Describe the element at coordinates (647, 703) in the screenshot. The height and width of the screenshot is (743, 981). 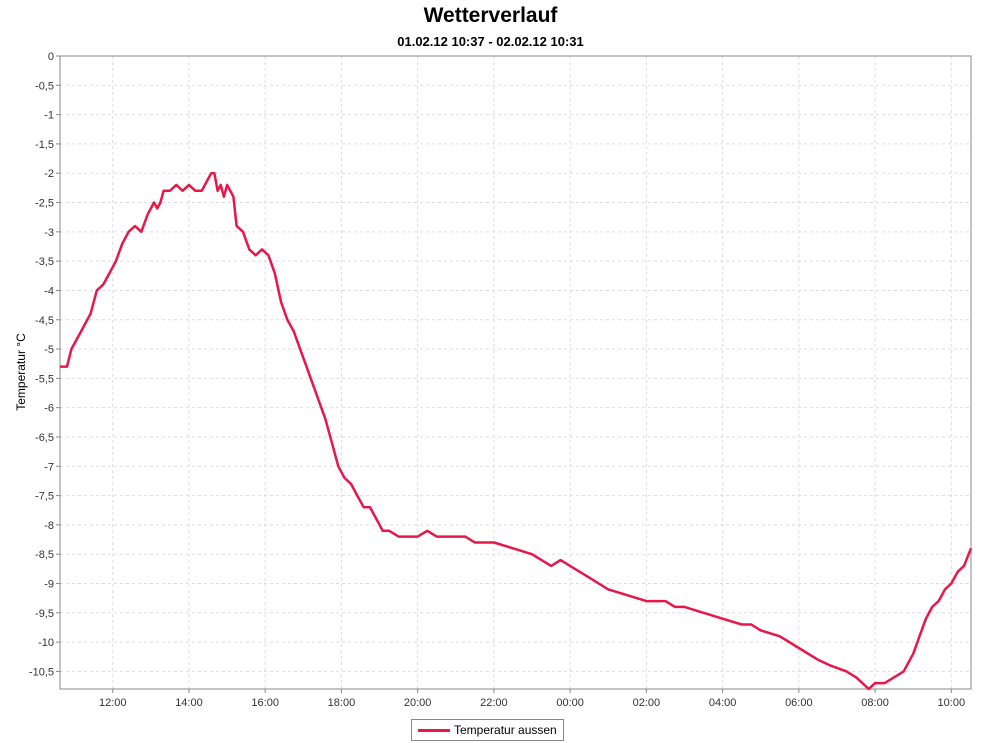
I see `x-tick-label: 02:00` at that location.